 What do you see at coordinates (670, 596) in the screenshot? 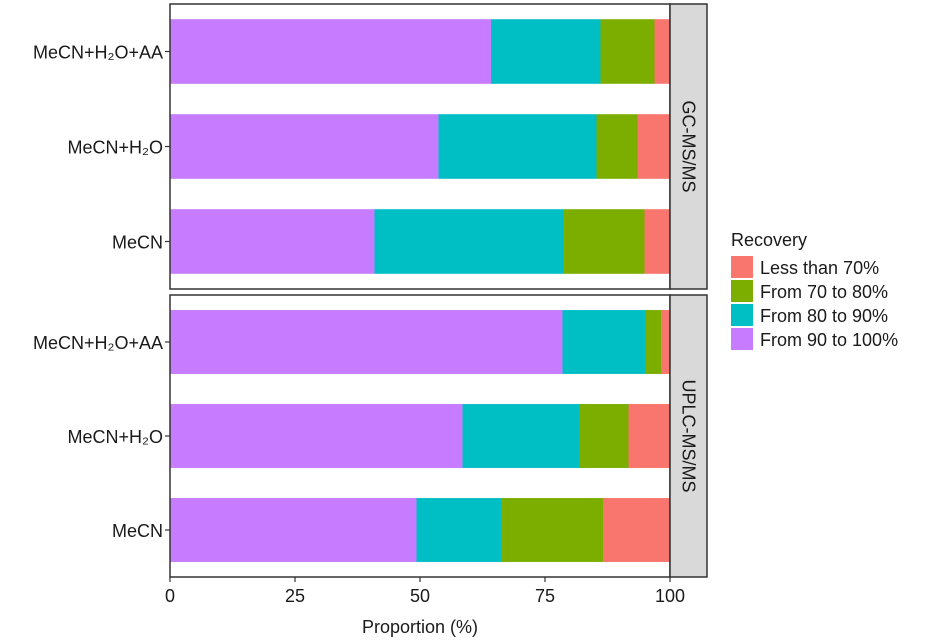
I see `x-tick-label-100: 100` at bounding box center [670, 596].